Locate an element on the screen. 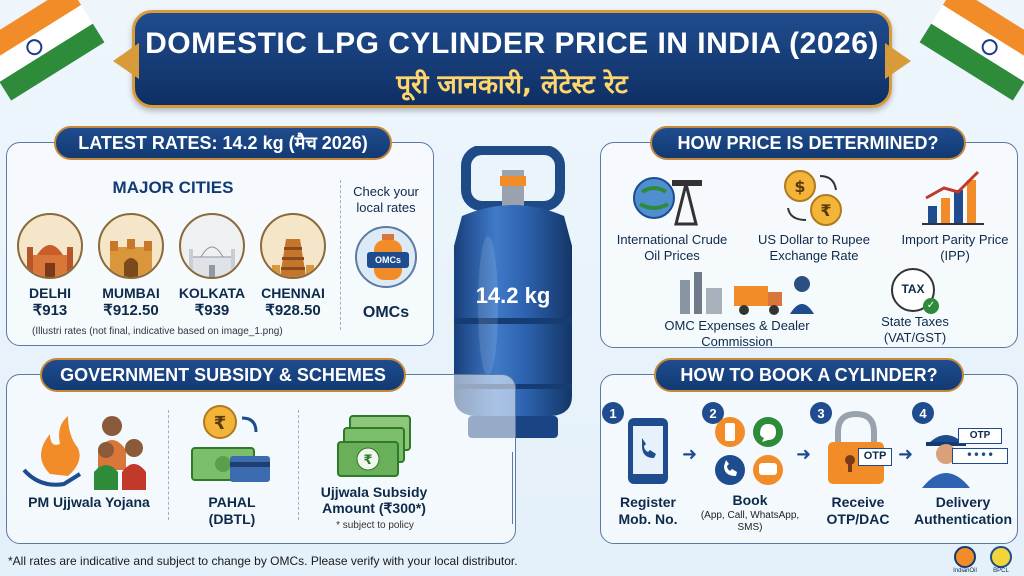 The width and height of the screenshot is (1024, 576). city-price: ₹913 is located at coordinates (50, 310).